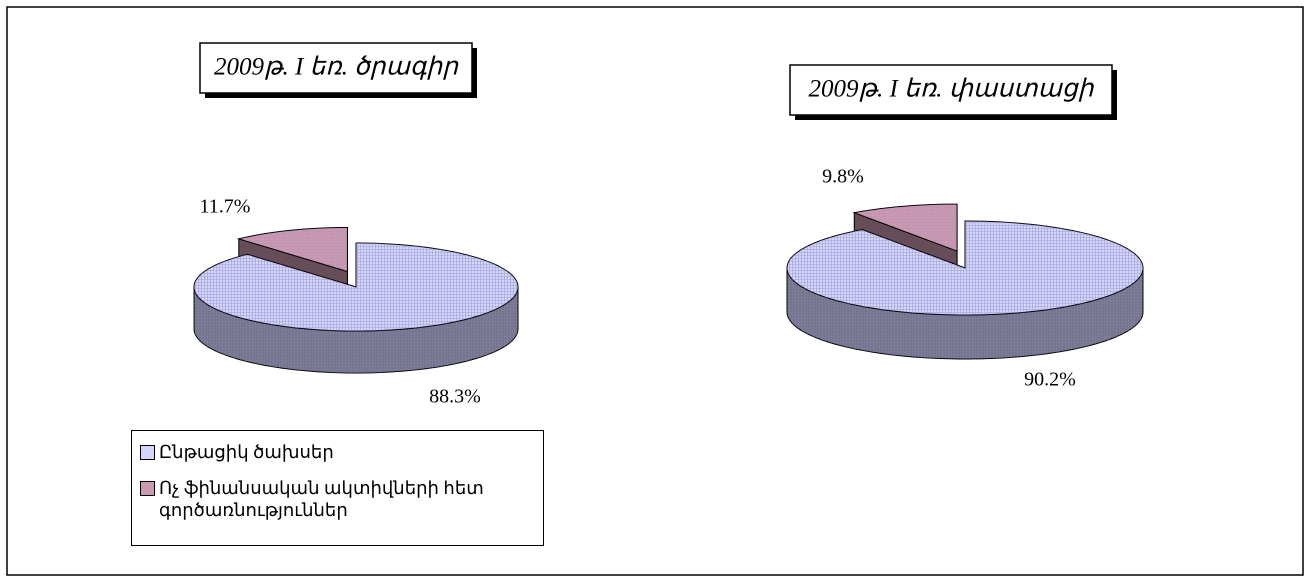 This screenshot has width=1311, height=583. What do you see at coordinates (1050, 380) in the screenshot?
I see `data-label: 90.2%` at bounding box center [1050, 380].